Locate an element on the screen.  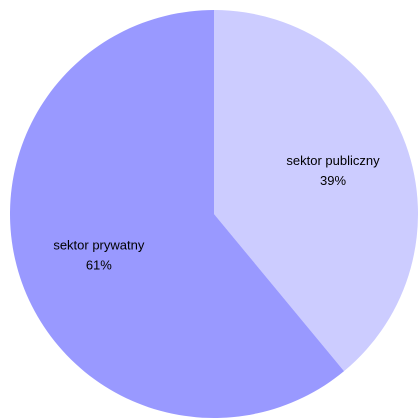
slice-value-2: 61% is located at coordinates (99, 264).